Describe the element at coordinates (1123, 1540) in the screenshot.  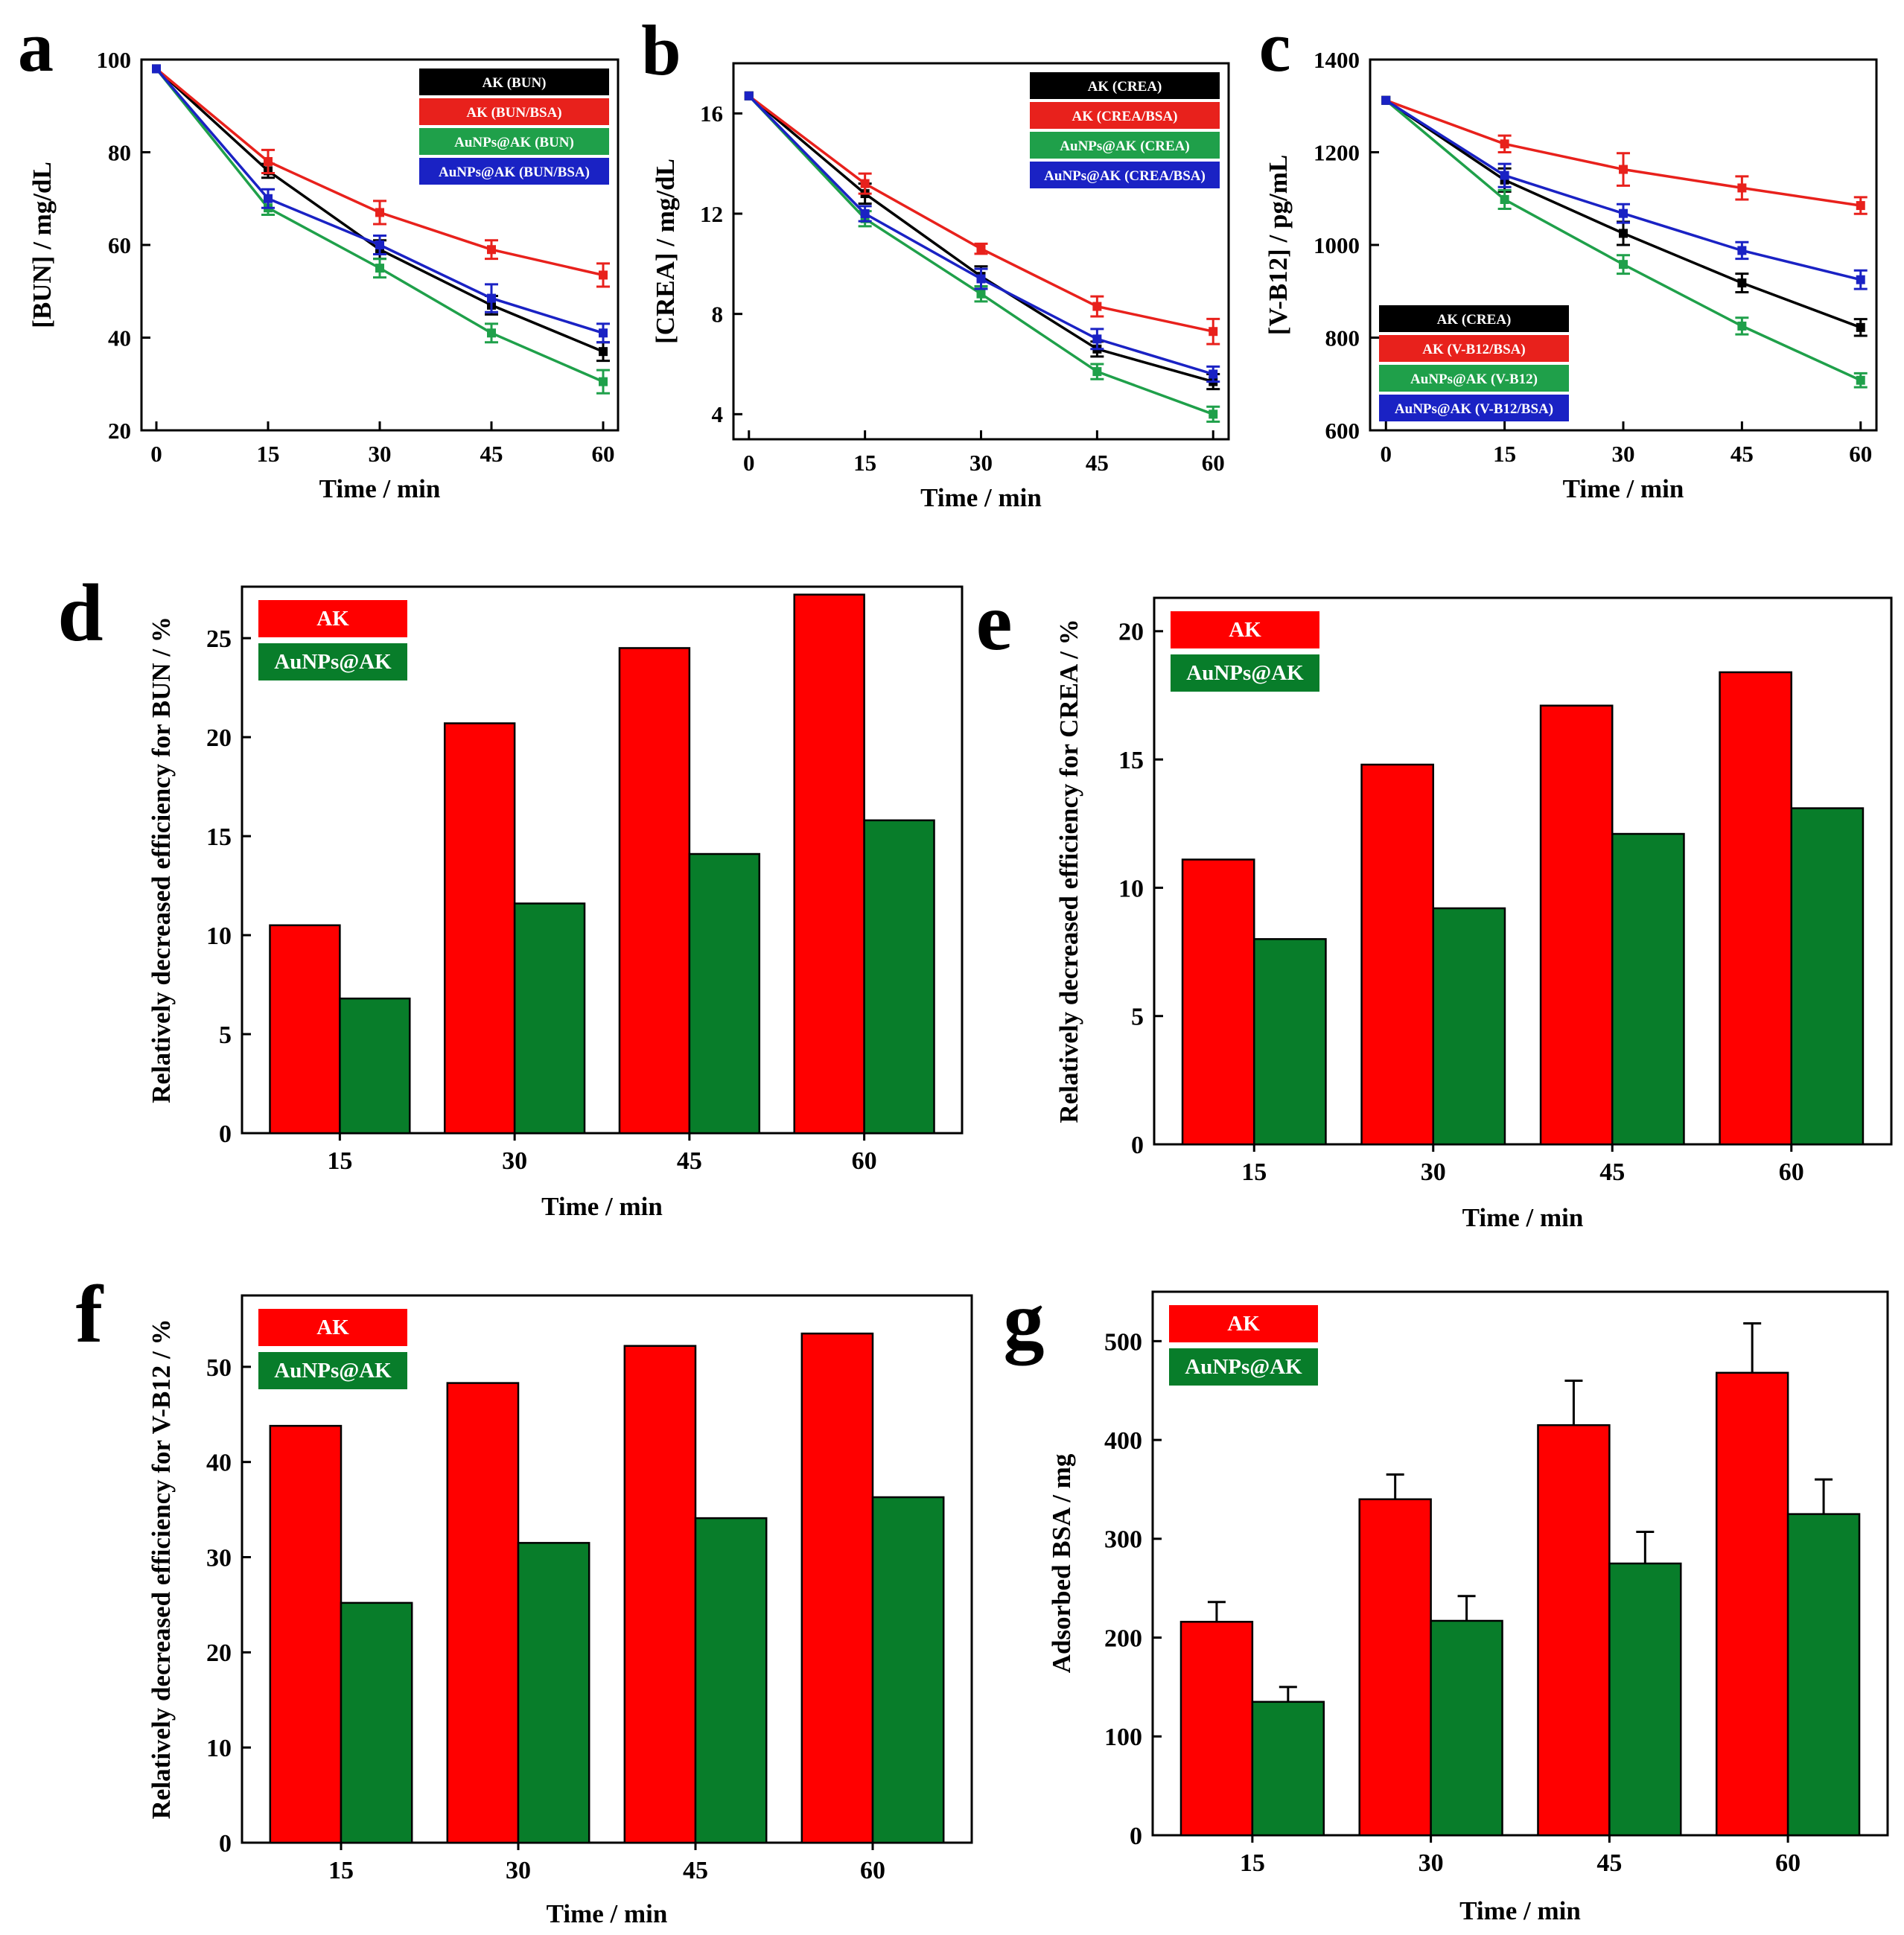
I see `y-tick-label: 300` at that location.